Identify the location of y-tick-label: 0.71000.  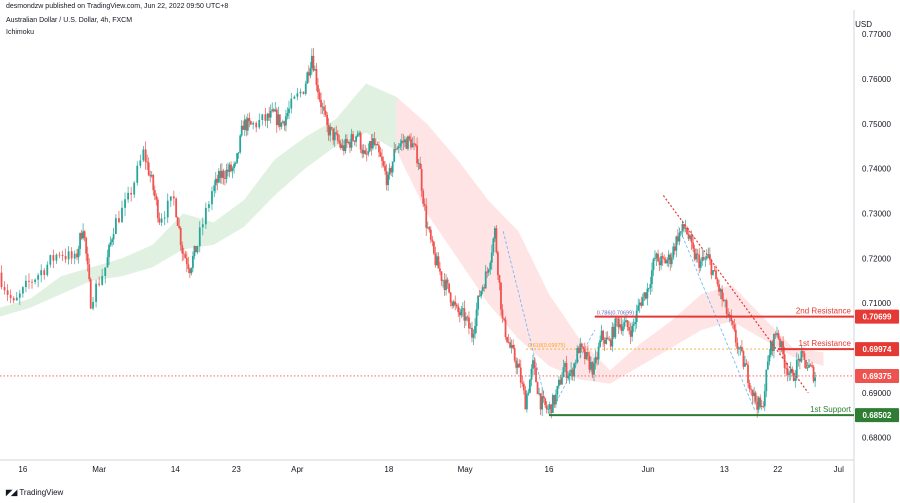
(876, 303).